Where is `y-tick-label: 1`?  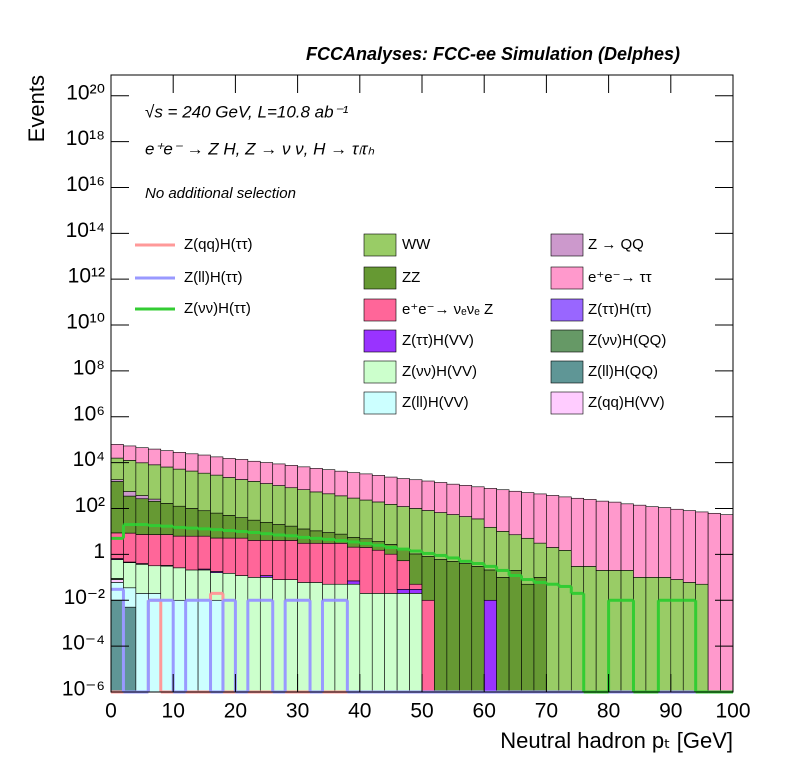 y-tick-label: 1 is located at coordinates (99, 551).